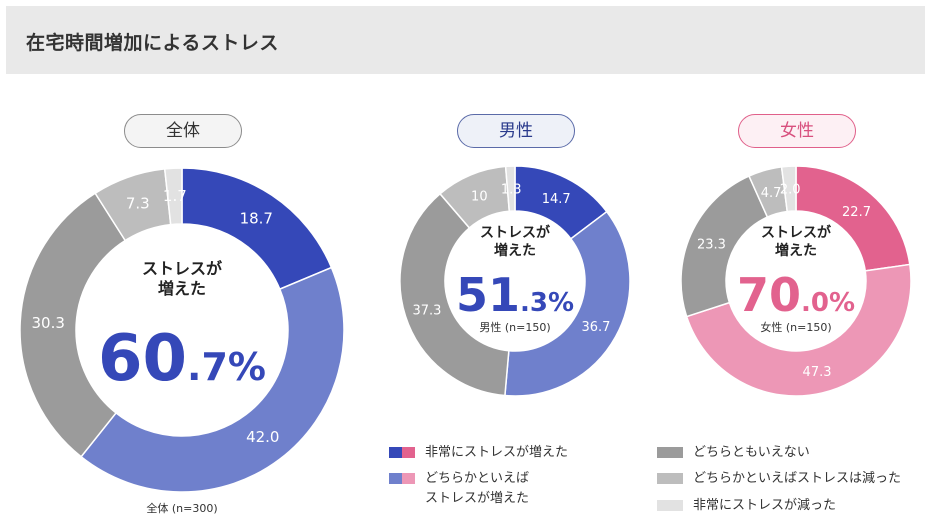 The height and width of the screenshot is (527, 931). Describe the element at coordinates (142, 359) in the screenshot. I see `center-value-int-all: 60` at that location.